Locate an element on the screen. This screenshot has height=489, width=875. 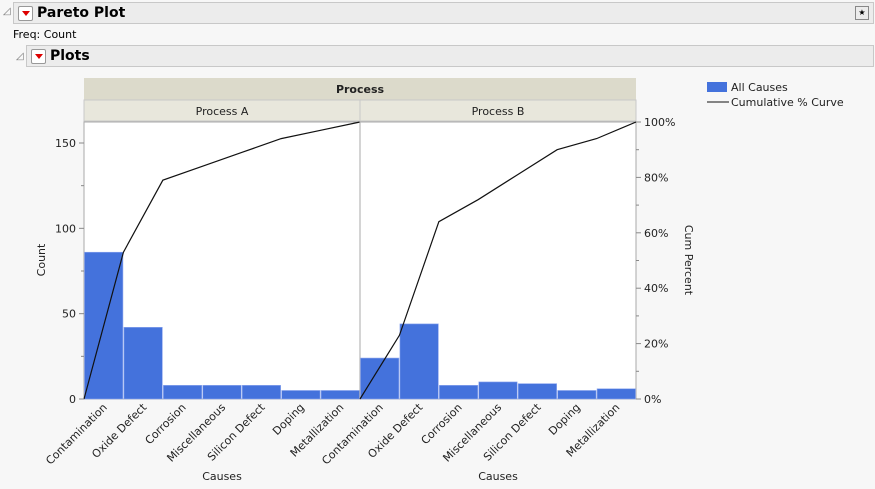
legend-item: Cumulative % Curve is located at coordinates (787, 102).